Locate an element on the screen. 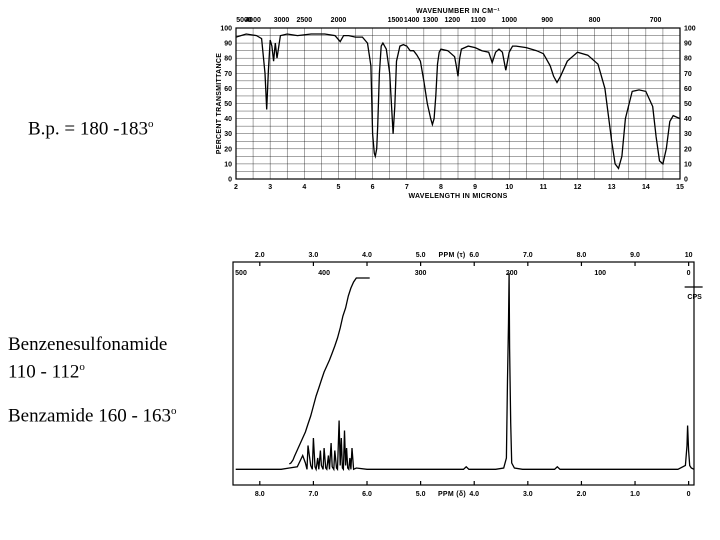  ir-y-tick-label: 60 is located at coordinates (228, 89).